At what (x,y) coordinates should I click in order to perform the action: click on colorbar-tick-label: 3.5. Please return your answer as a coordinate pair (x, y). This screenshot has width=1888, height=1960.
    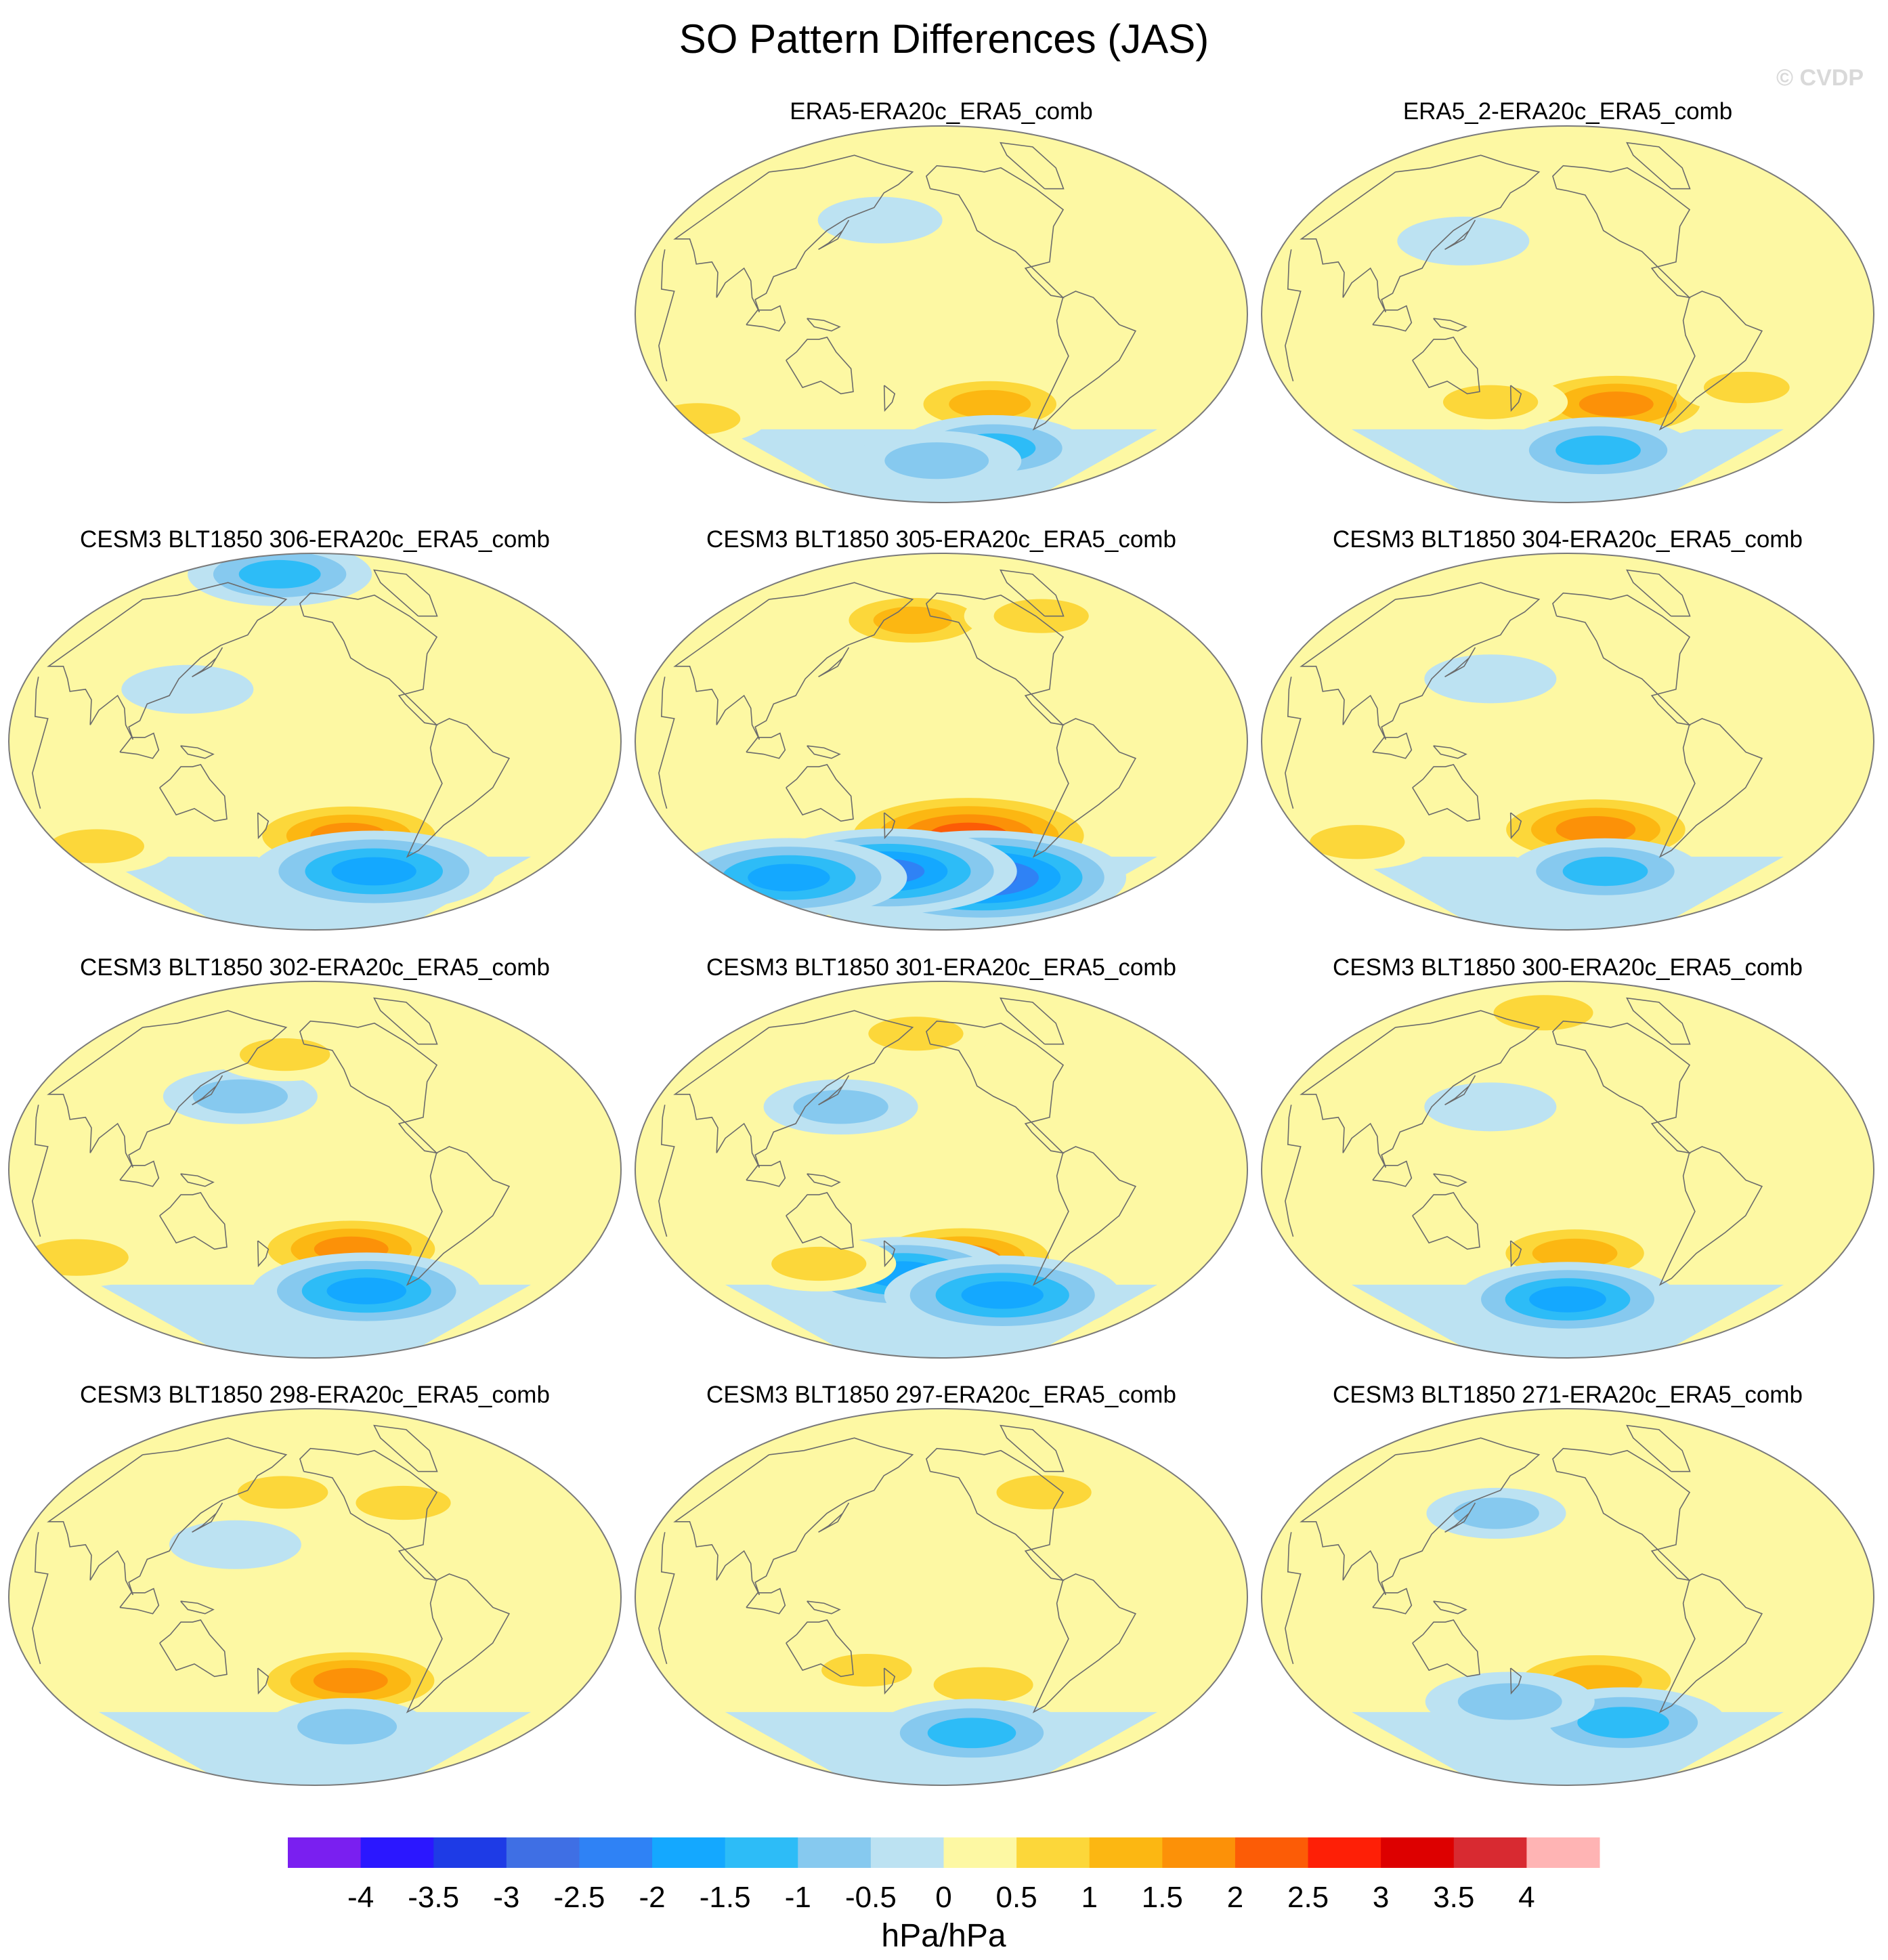
    Looking at the image, I should click on (1454, 1897).